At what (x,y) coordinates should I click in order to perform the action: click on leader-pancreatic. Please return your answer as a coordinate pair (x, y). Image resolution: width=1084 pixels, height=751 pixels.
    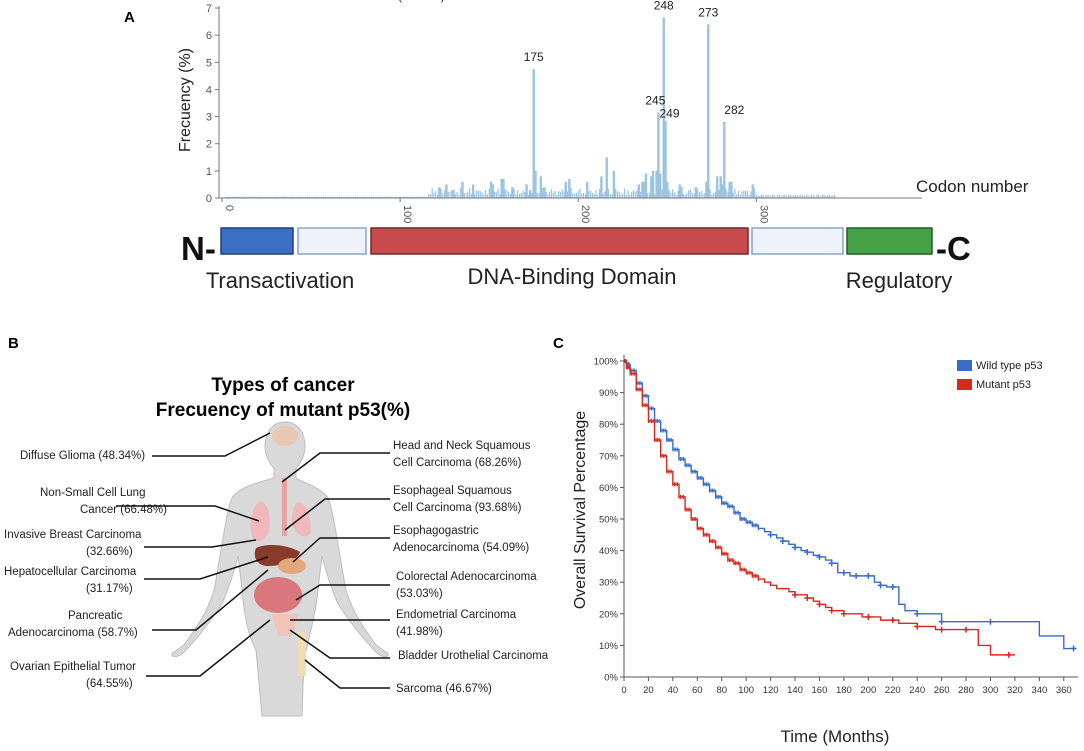
    Looking at the image, I should click on (210, 600).